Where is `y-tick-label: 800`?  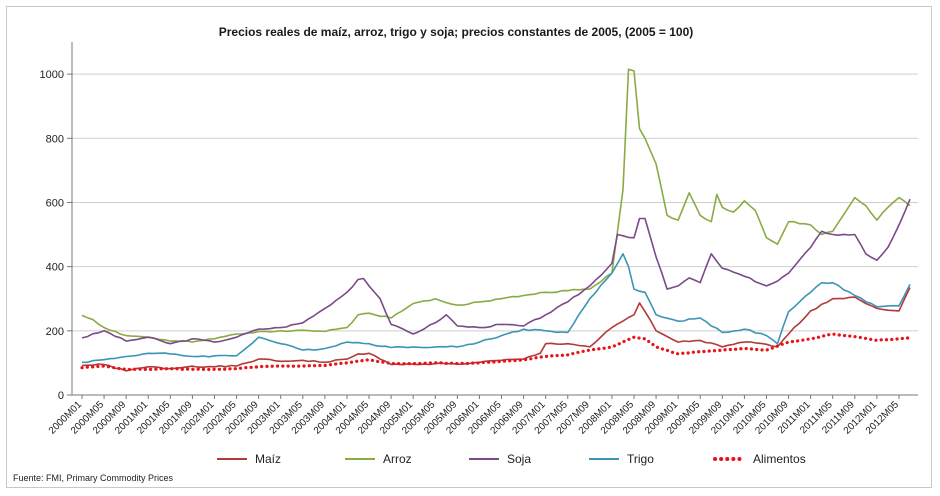
y-tick-label: 800 is located at coordinates (55, 139).